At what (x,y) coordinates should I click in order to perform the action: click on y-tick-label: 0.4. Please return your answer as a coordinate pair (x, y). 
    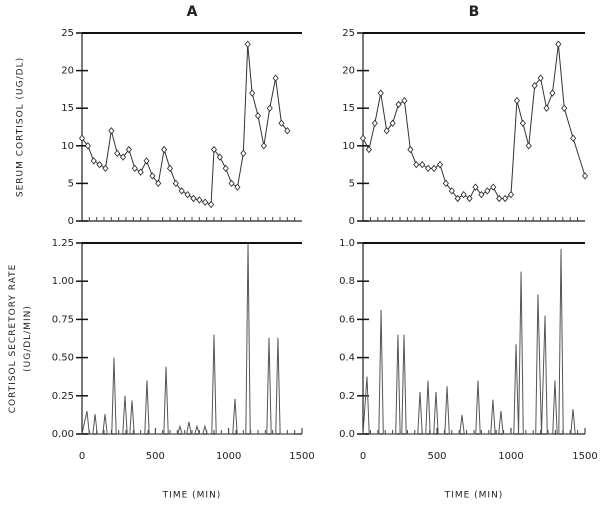
    Looking at the image, I should click on (347, 358).